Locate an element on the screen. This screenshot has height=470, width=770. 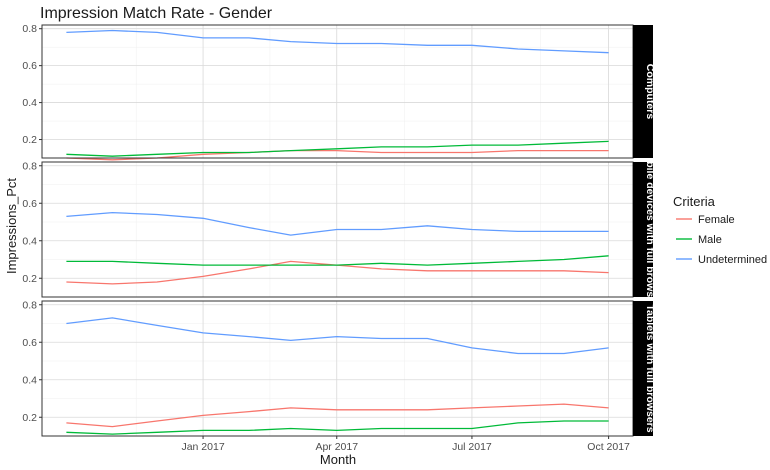
facet-strip-label: Tablets with full browsers is located at coordinates (650, 368).